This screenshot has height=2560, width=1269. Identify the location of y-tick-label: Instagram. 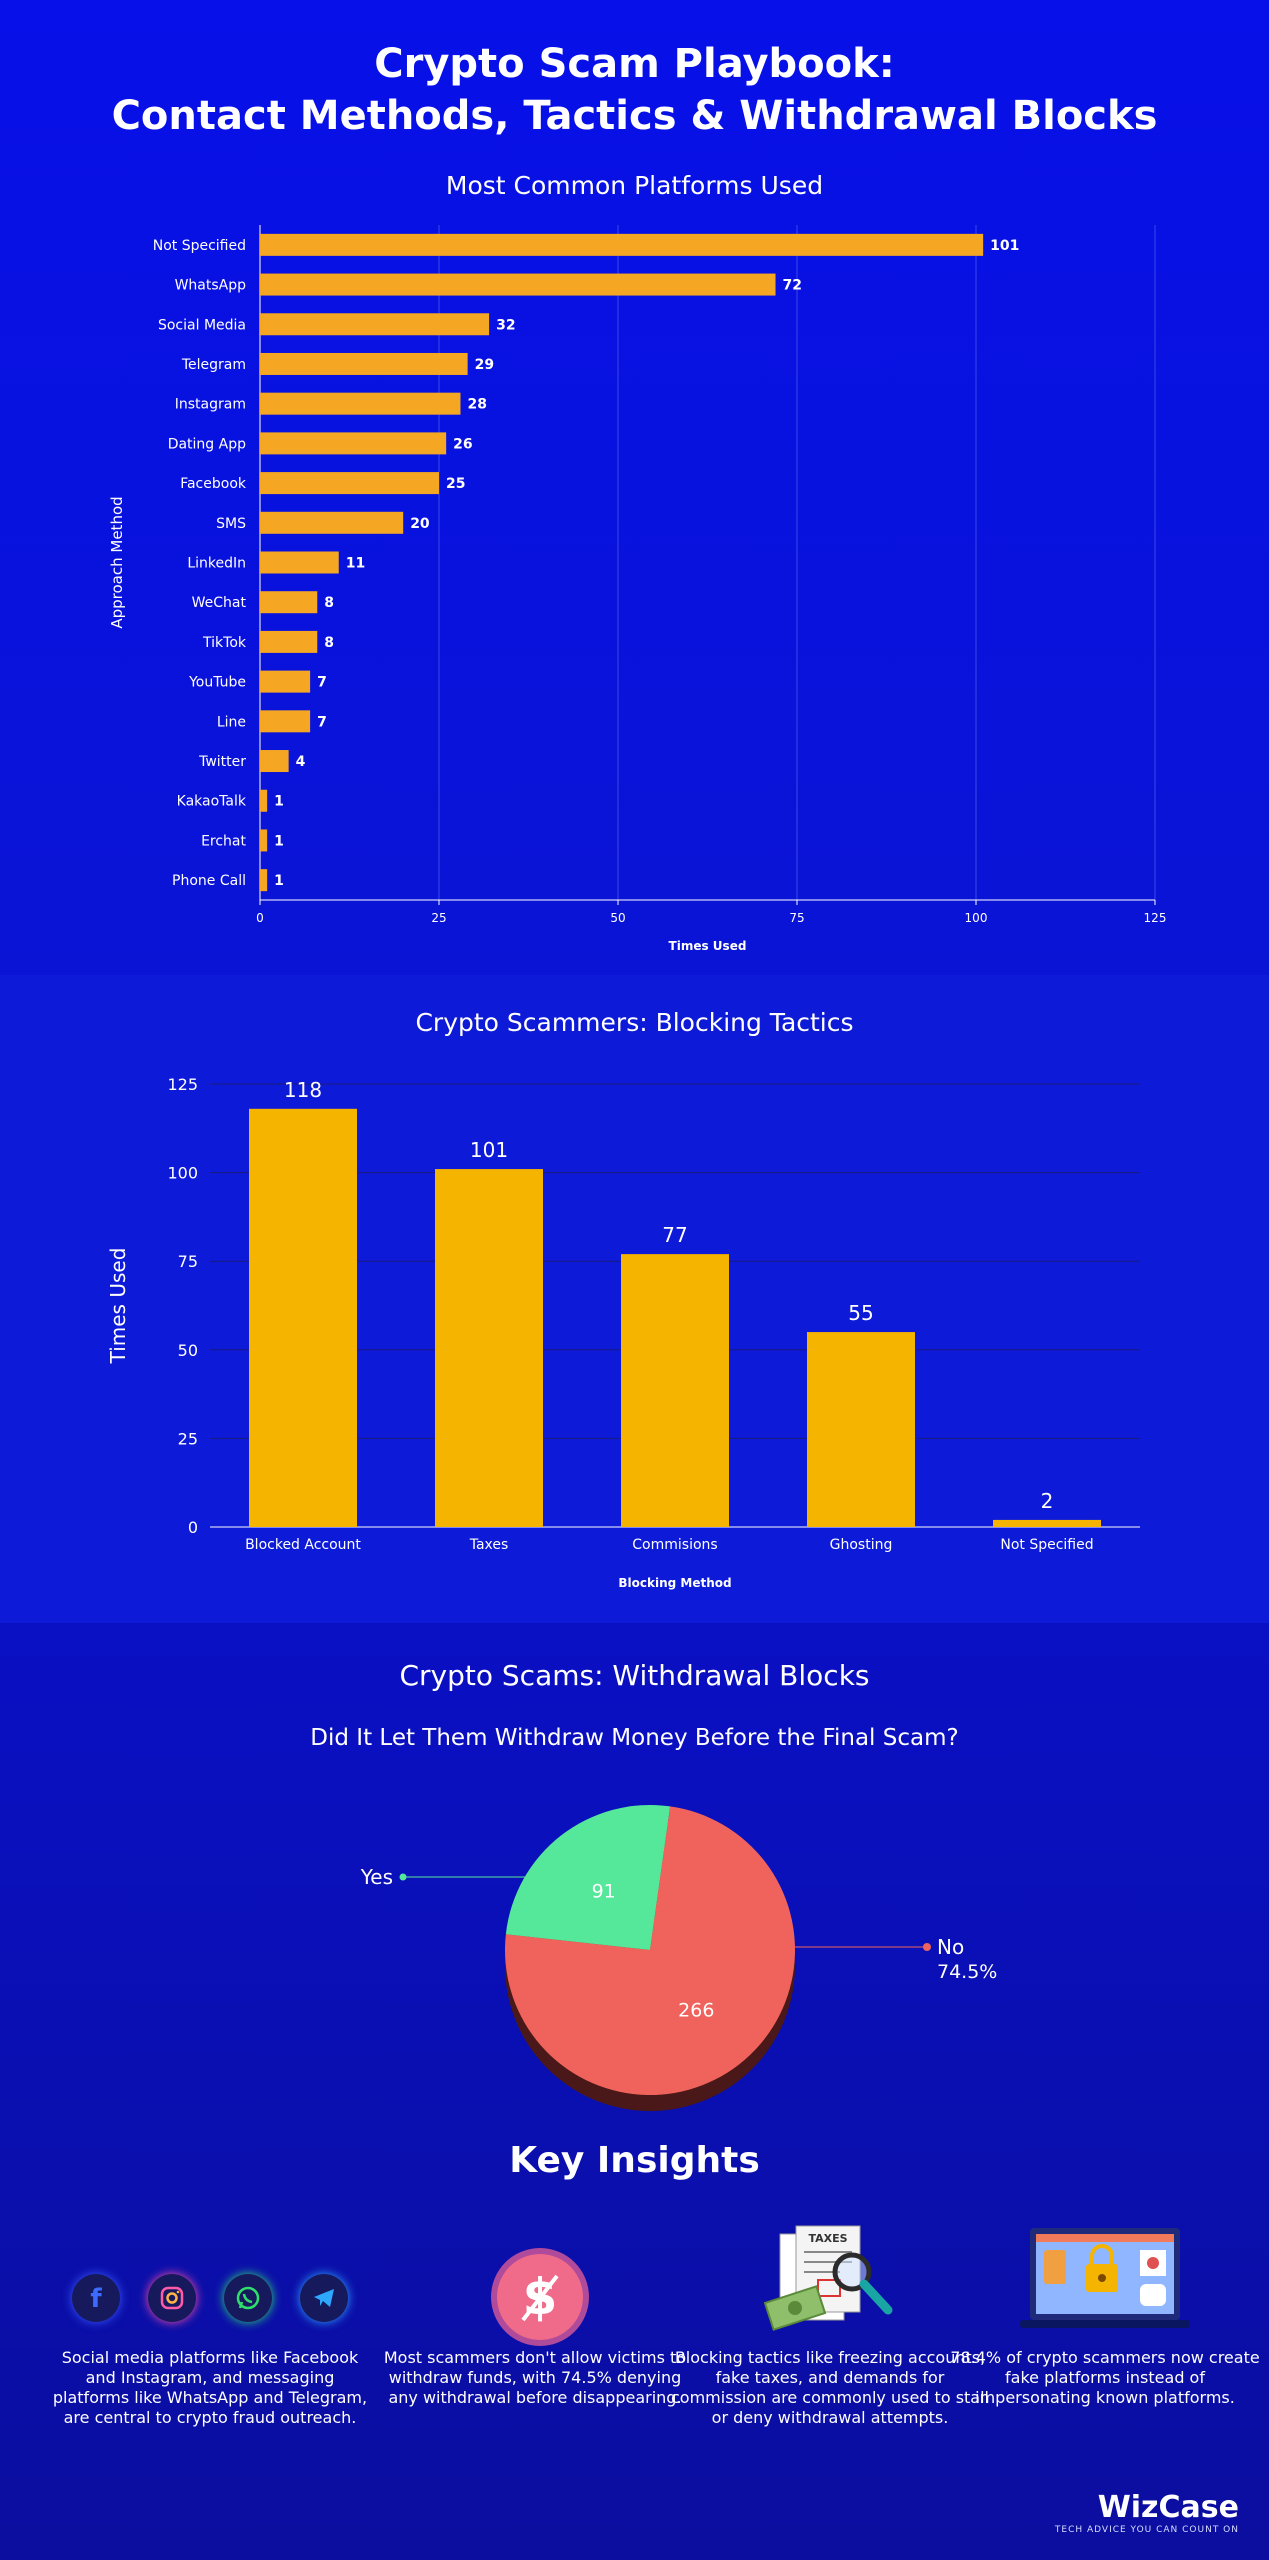
(210, 405).